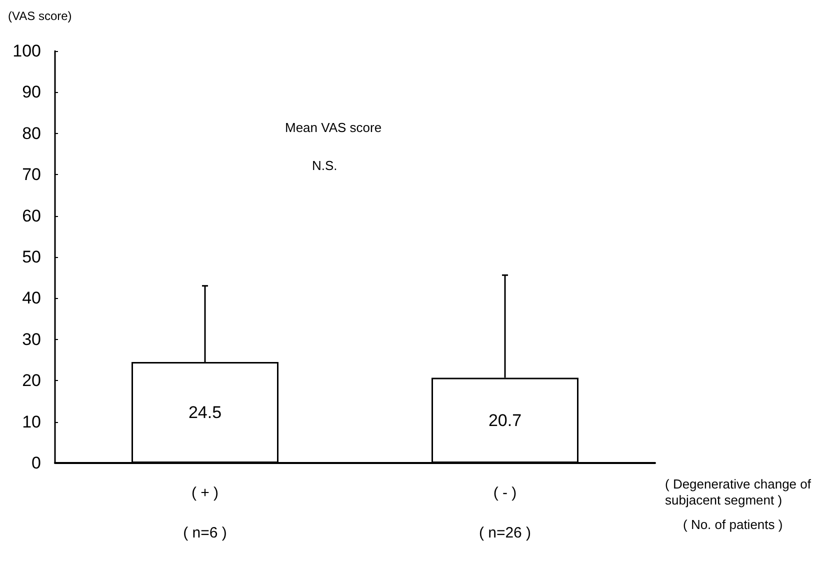 This screenshot has height=563, width=832. Describe the element at coordinates (505, 513) in the screenshot. I see `category-label: ( - ) ( n=26 )` at that location.